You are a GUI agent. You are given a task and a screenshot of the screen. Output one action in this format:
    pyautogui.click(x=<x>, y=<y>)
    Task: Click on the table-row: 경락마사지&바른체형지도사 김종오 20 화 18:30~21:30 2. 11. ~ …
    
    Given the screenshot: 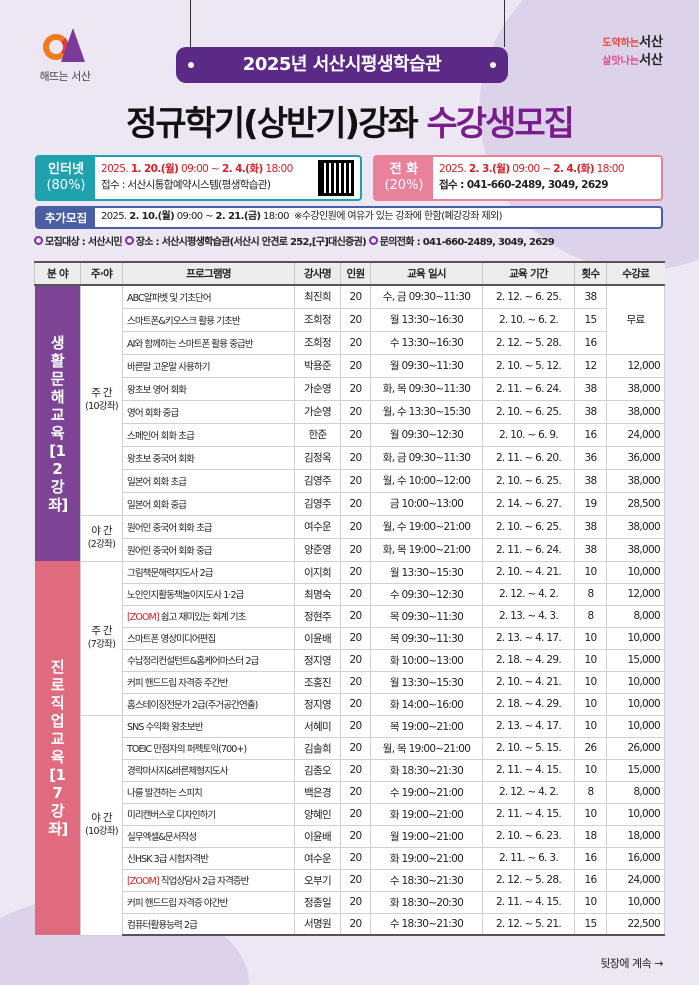 What is the action you would take?
    pyautogui.click(x=350, y=770)
    